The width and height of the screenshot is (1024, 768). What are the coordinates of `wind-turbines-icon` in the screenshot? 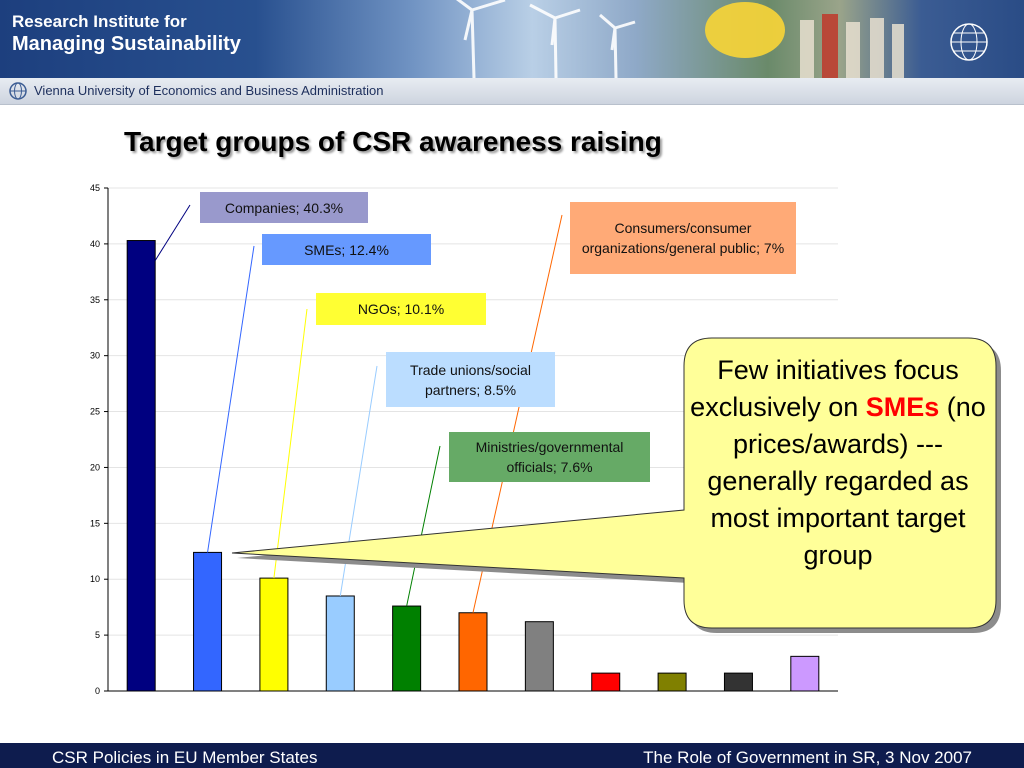 It's located at (679, 39).